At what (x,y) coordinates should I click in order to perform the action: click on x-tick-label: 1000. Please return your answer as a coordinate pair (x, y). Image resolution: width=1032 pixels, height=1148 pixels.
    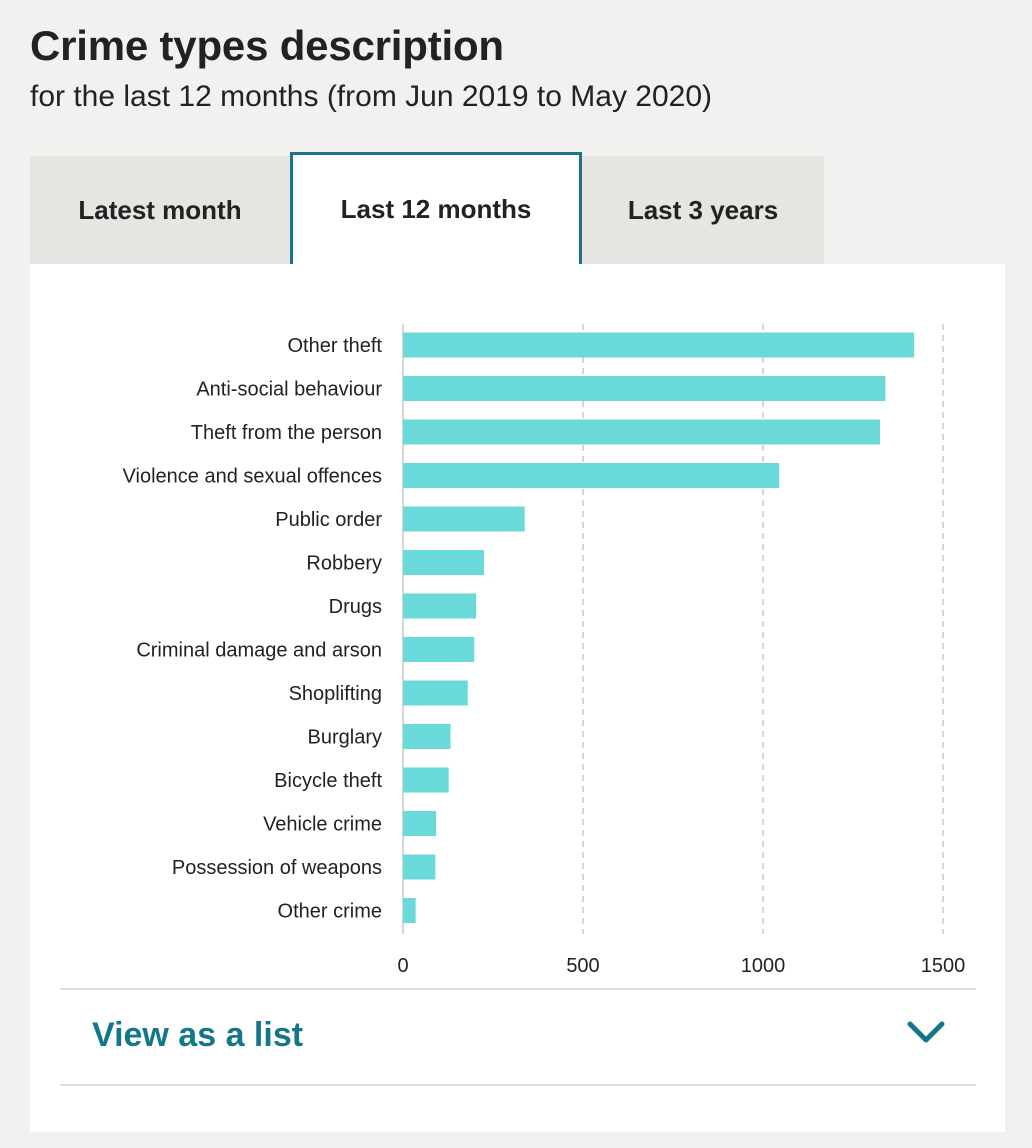
    Looking at the image, I should click on (763, 966).